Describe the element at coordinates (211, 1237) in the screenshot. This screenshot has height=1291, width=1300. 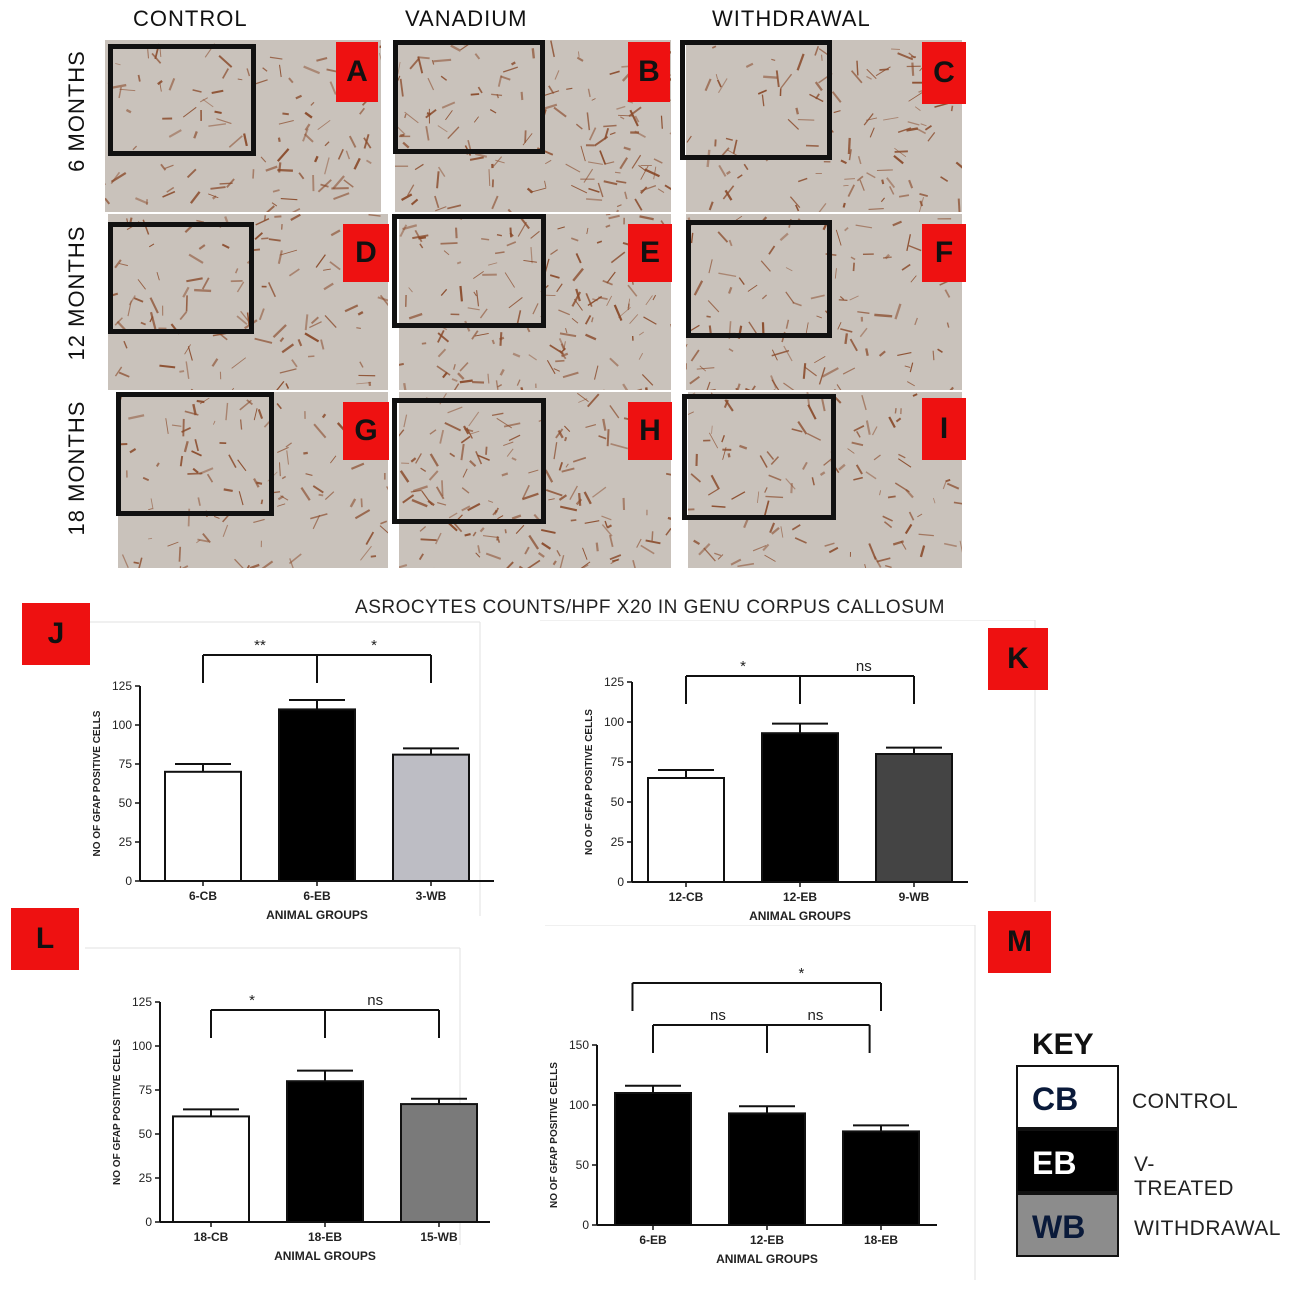
I see `x-tick-label: 18-CB` at that location.